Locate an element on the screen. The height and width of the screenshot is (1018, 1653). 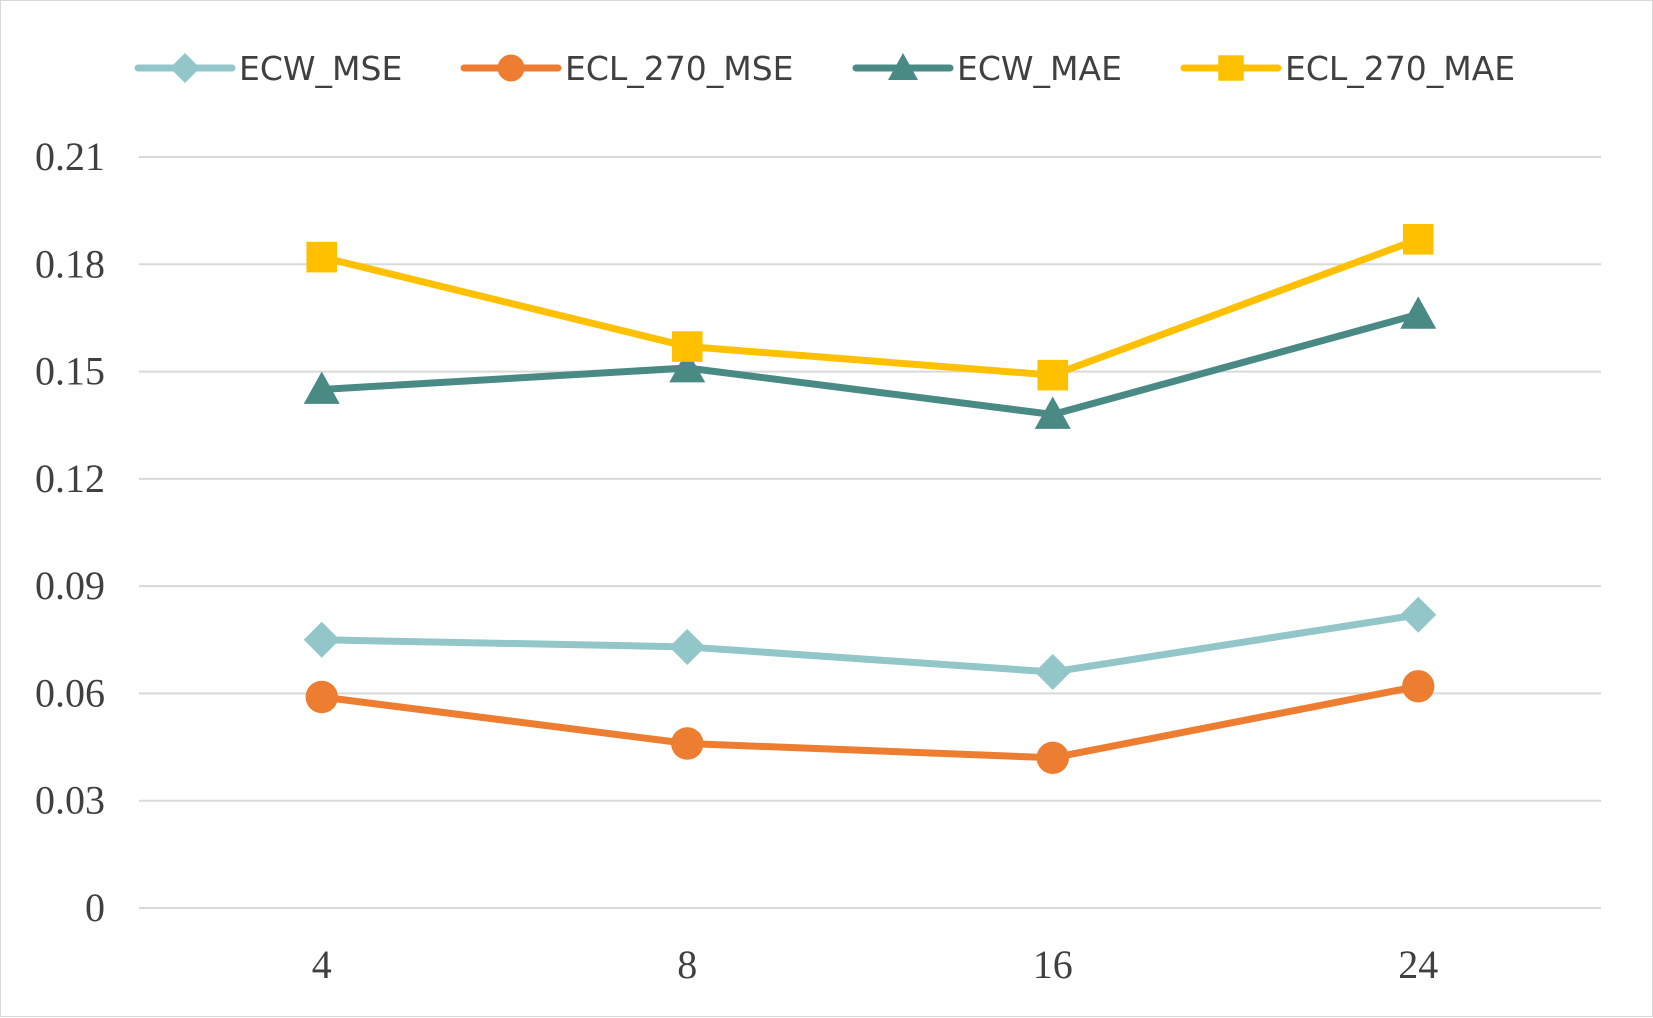
legend-item: ECW_MAE is located at coordinates (987, 68).